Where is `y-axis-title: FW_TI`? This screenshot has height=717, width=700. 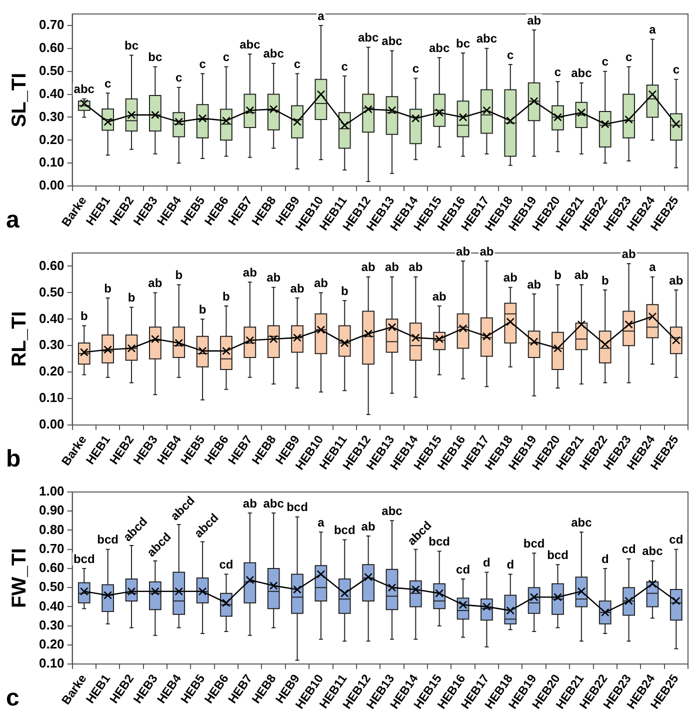
y-axis-title: FW_TI is located at coordinates (19, 578).